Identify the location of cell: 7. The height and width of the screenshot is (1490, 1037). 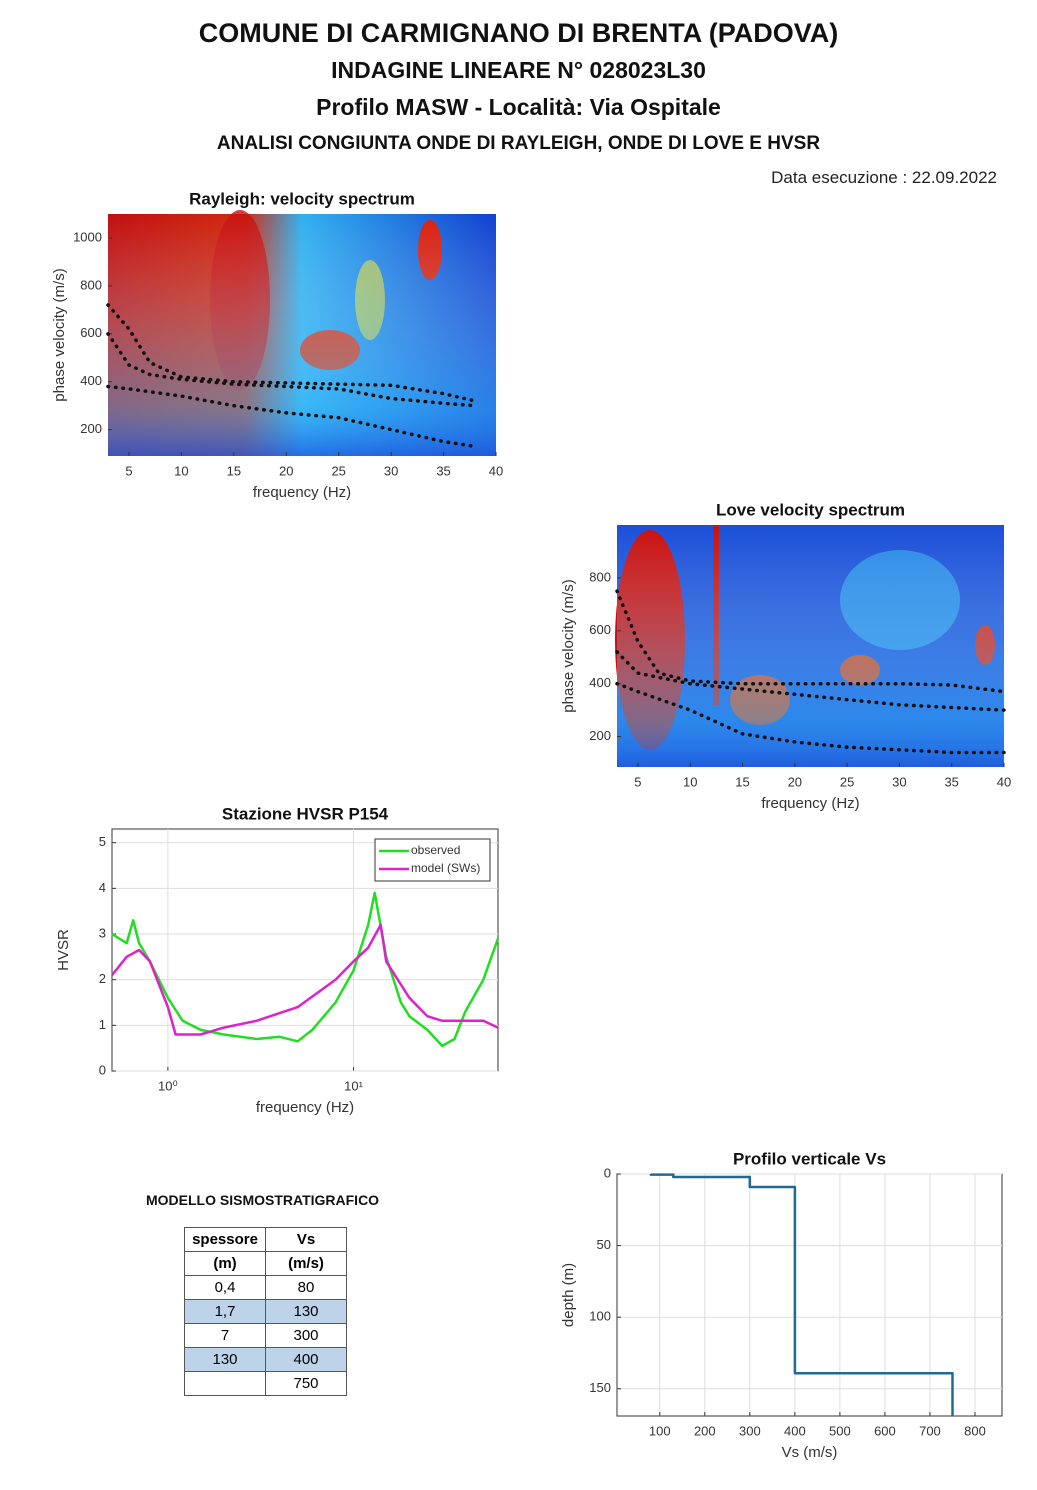
(225, 1335).